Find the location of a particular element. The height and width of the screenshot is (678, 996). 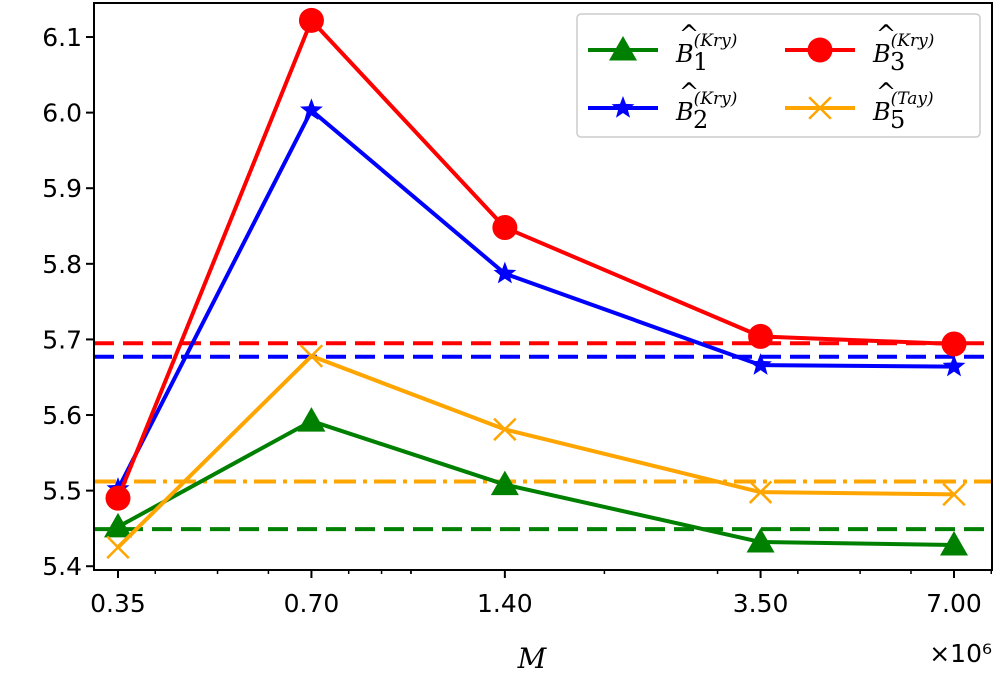

x-tick-label: 7.00 is located at coordinates (954, 603).